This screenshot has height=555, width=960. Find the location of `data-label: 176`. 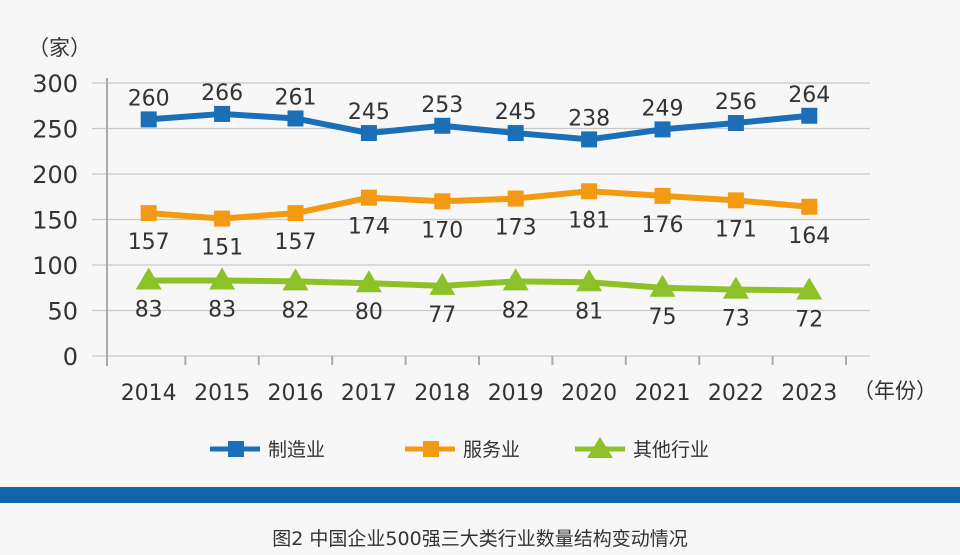

data-label: 176 is located at coordinates (663, 225).